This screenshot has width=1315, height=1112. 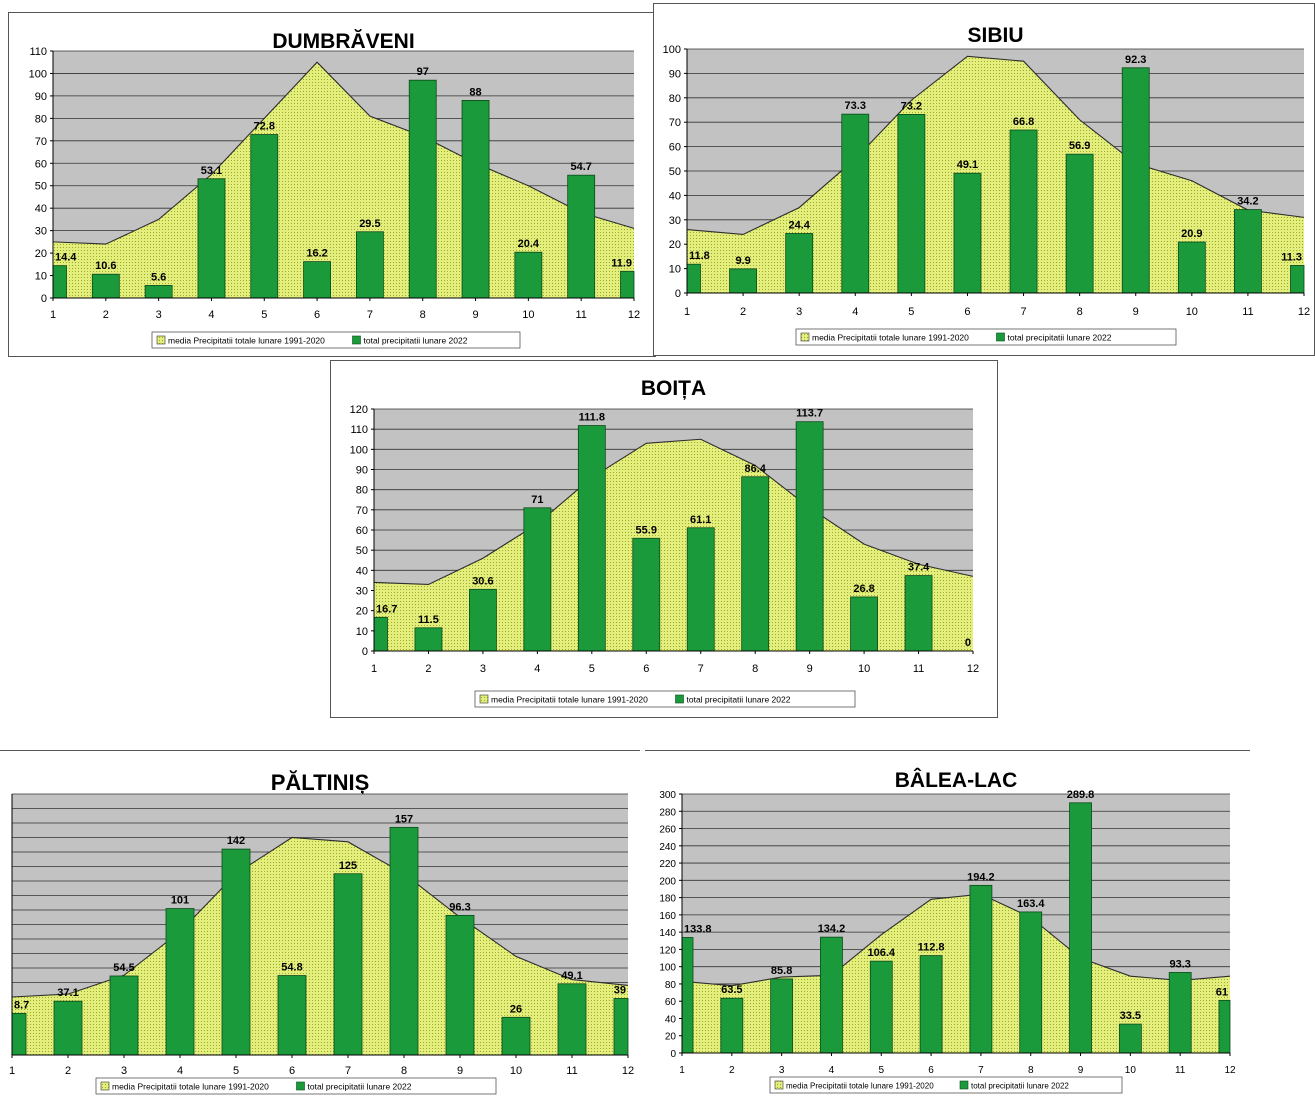 I want to click on x-tick-label: 4, so click(x=537, y=669).